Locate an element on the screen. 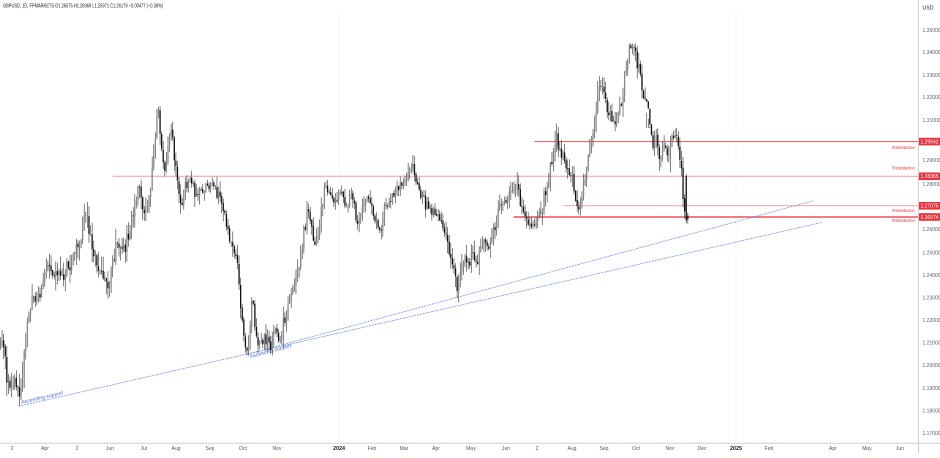  svg-text: 2025 is located at coordinates (736, 449).